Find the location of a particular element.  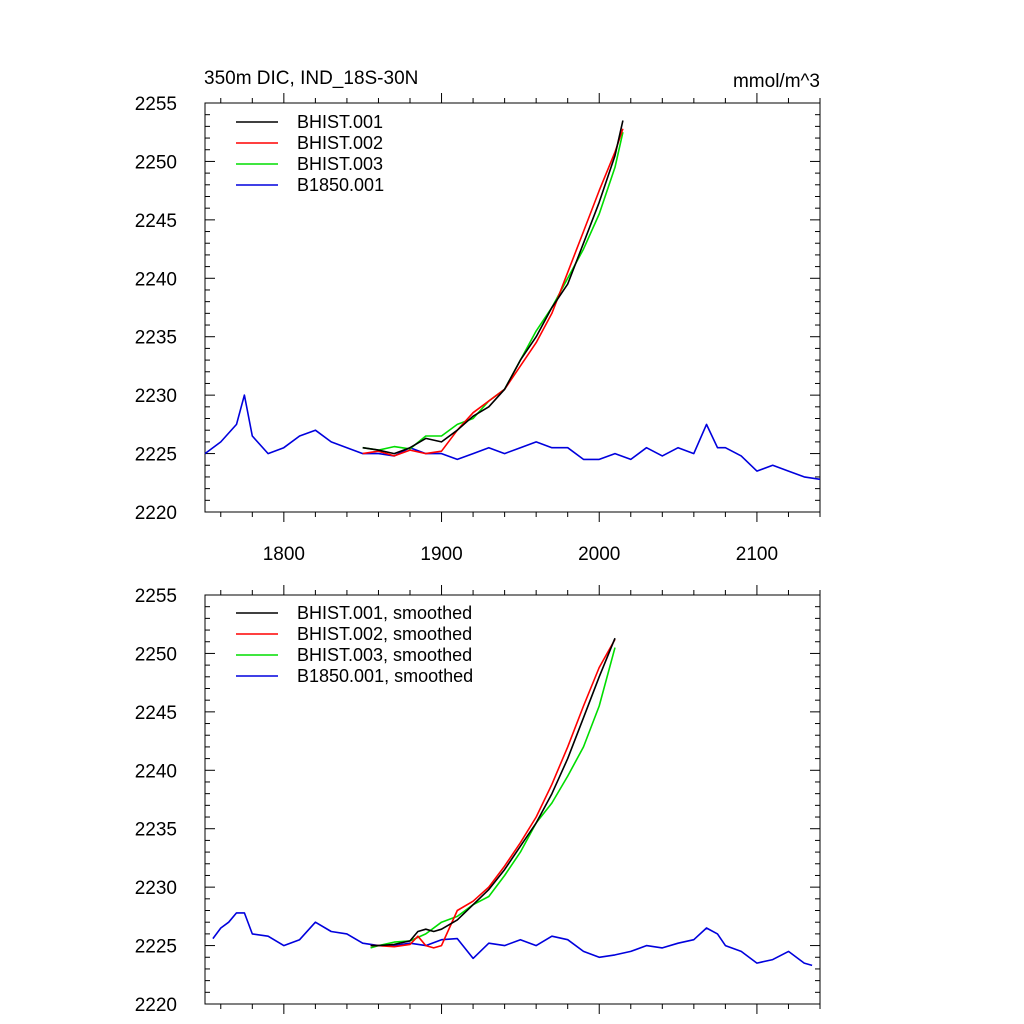

x-tick-label: 1800 is located at coordinates (284, 554).